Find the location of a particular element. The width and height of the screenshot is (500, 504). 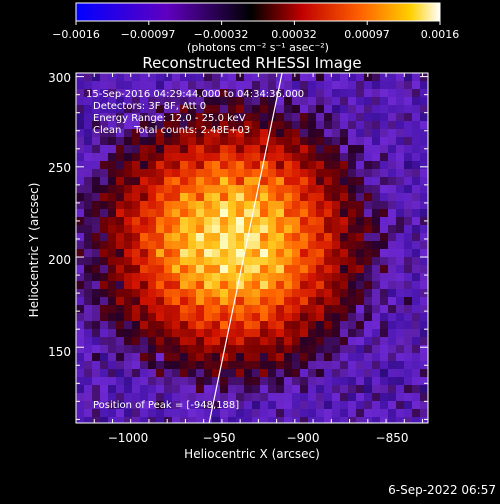

colorbar-tick-label: −0.0016 is located at coordinates (76, 34).